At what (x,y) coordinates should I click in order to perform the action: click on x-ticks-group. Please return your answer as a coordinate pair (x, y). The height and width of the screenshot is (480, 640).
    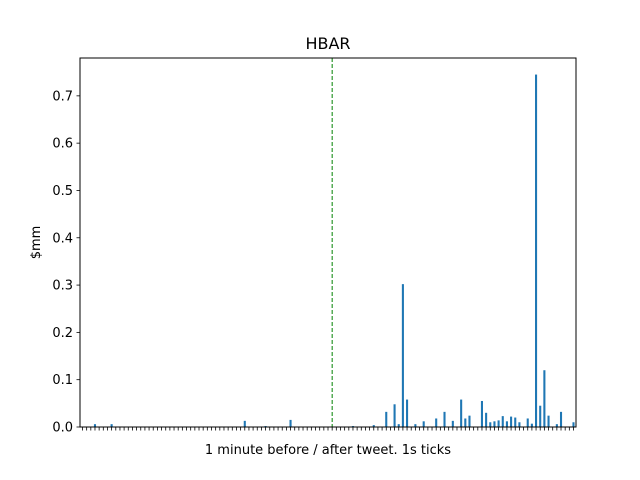
    Looking at the image, I should click on (328, 429).